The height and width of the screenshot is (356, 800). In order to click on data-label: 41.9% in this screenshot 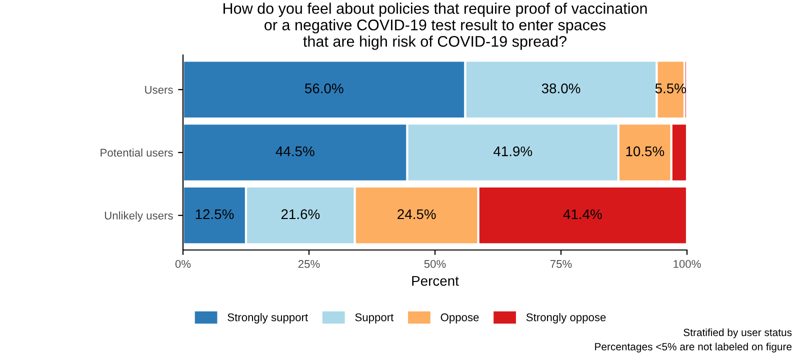, I will do `click(512, 151)`.